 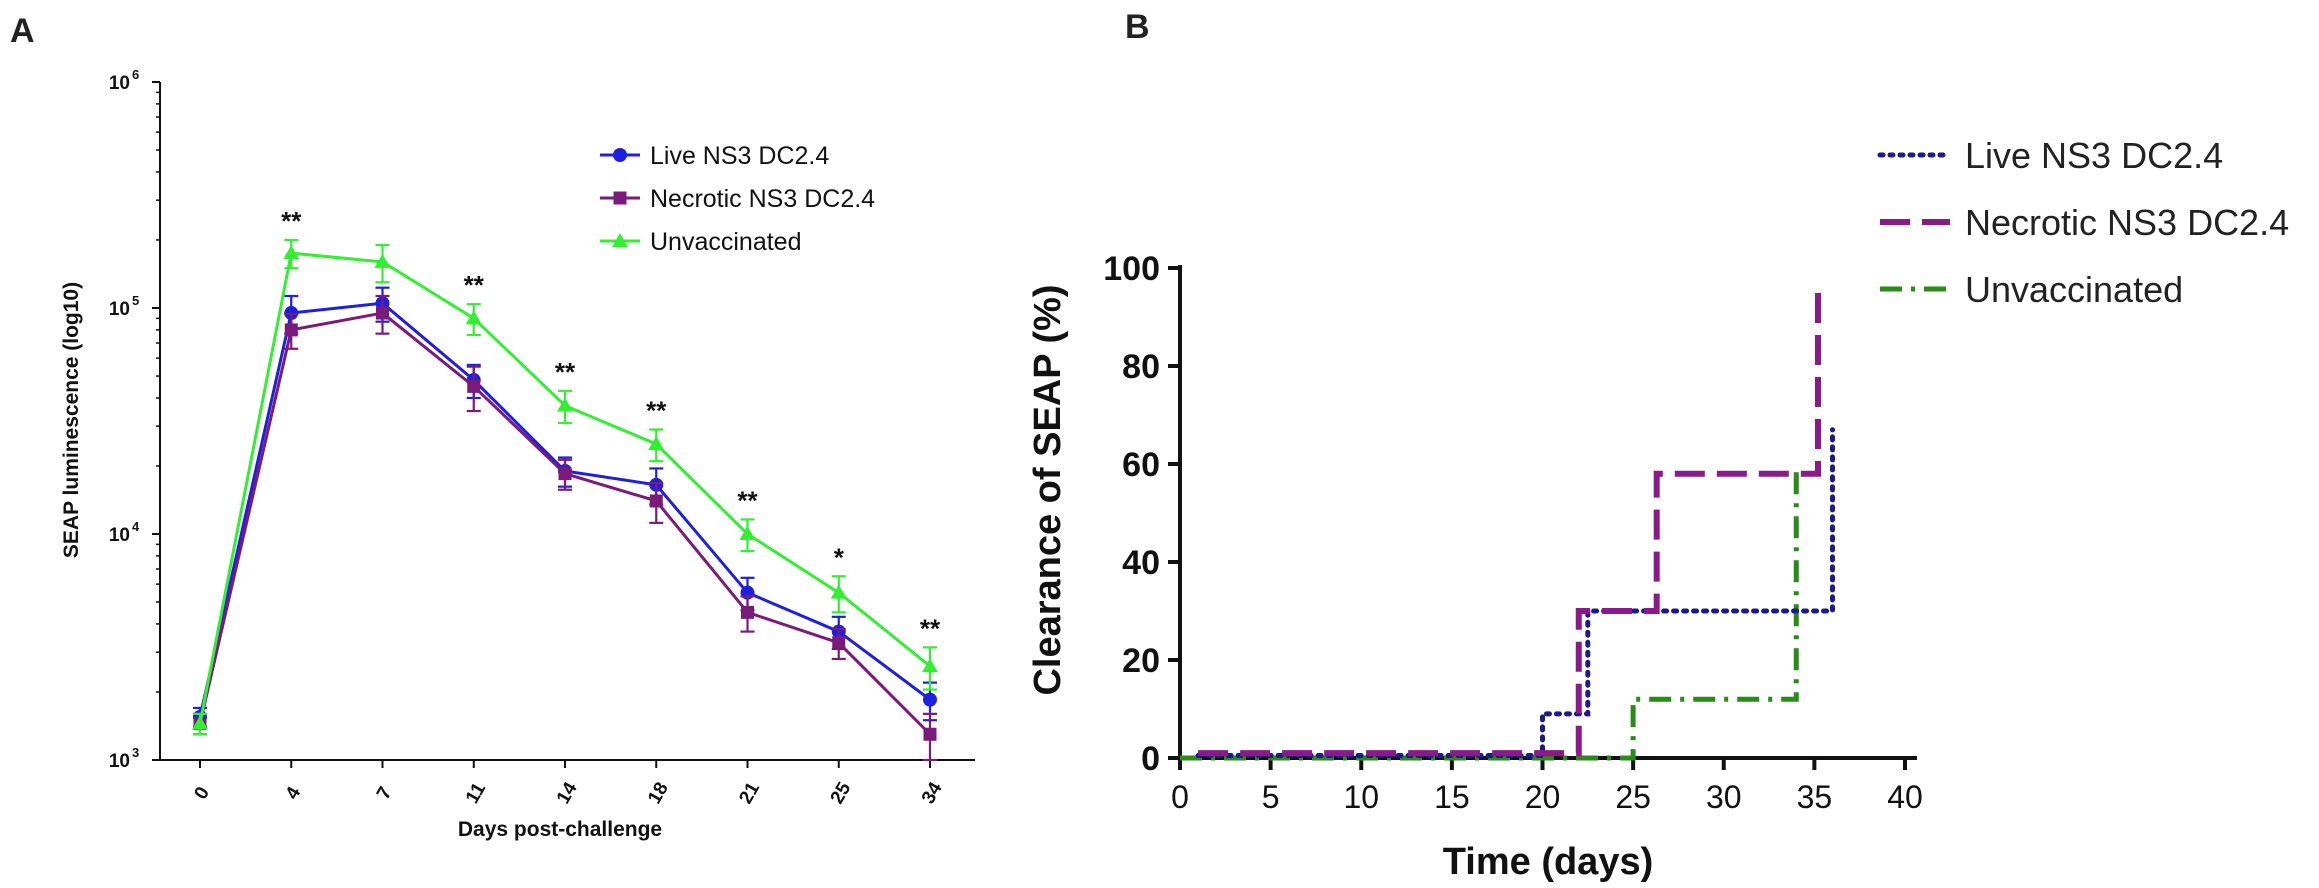 What do you see at coordinates (560, 829) in the screenshot?
I see `a-x-axis-label: Days post-challenge` at bounding box center [560, 829].